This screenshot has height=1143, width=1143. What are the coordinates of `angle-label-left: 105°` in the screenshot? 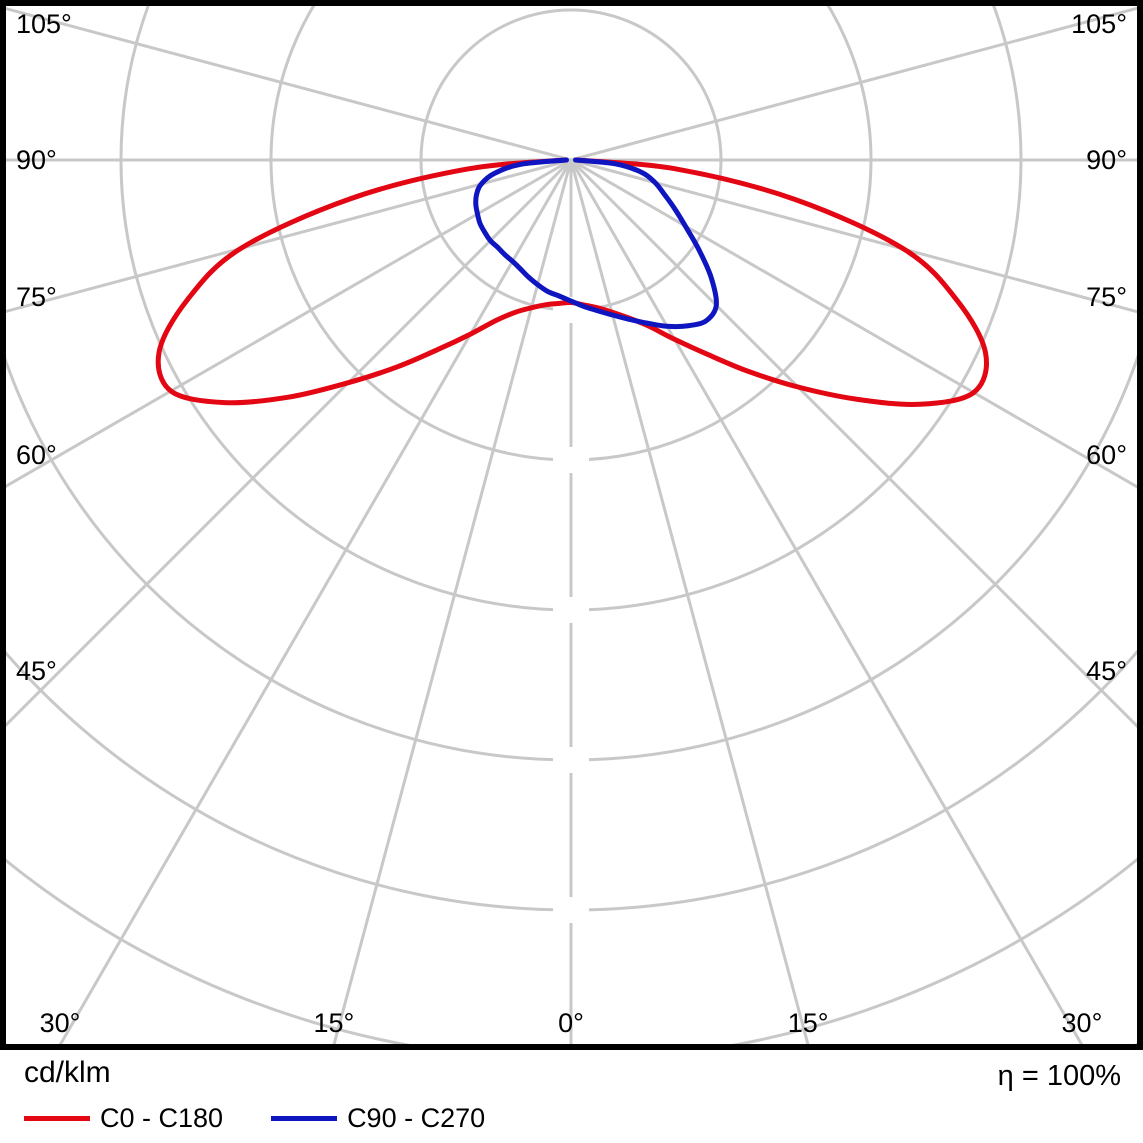 It's located at (44, 24).